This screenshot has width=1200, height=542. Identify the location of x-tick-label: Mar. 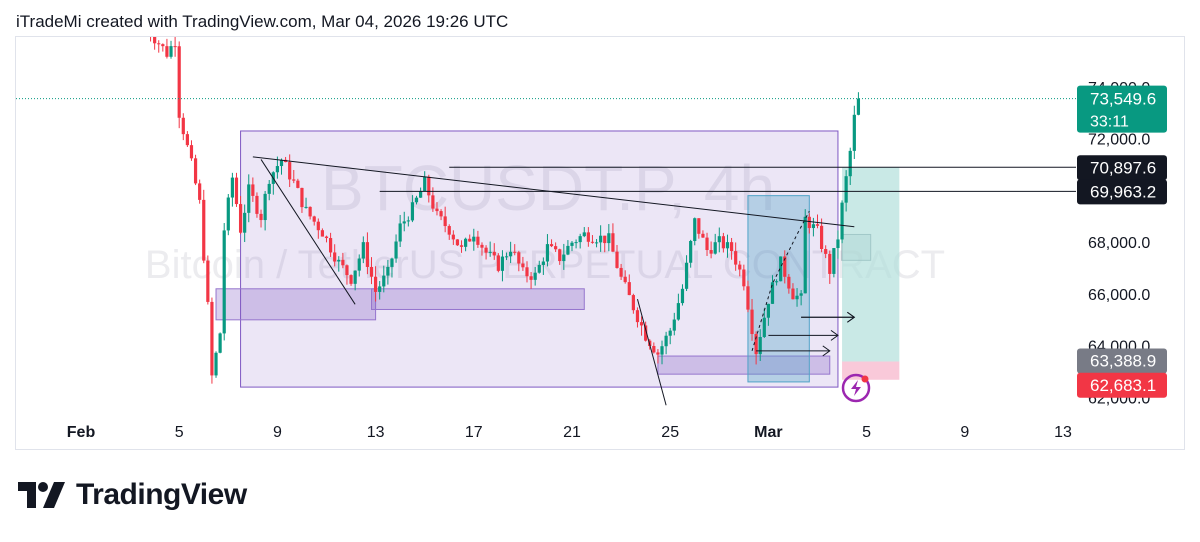
(768, 432).